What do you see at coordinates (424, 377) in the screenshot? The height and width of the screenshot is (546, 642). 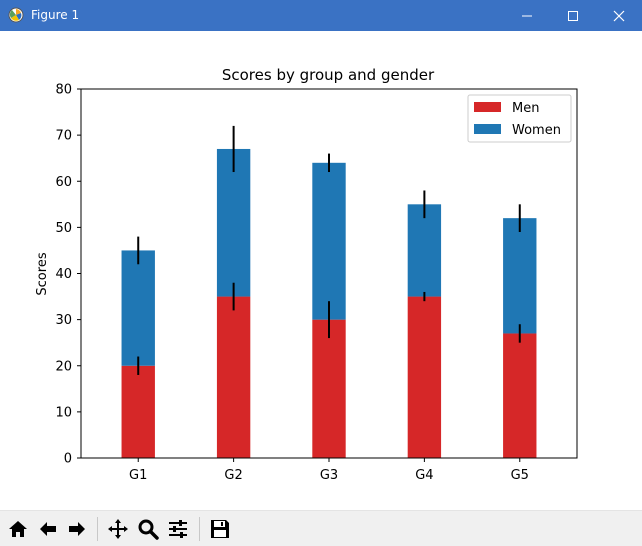 I see `bar-men-g4` at bounding box center [424, 377].